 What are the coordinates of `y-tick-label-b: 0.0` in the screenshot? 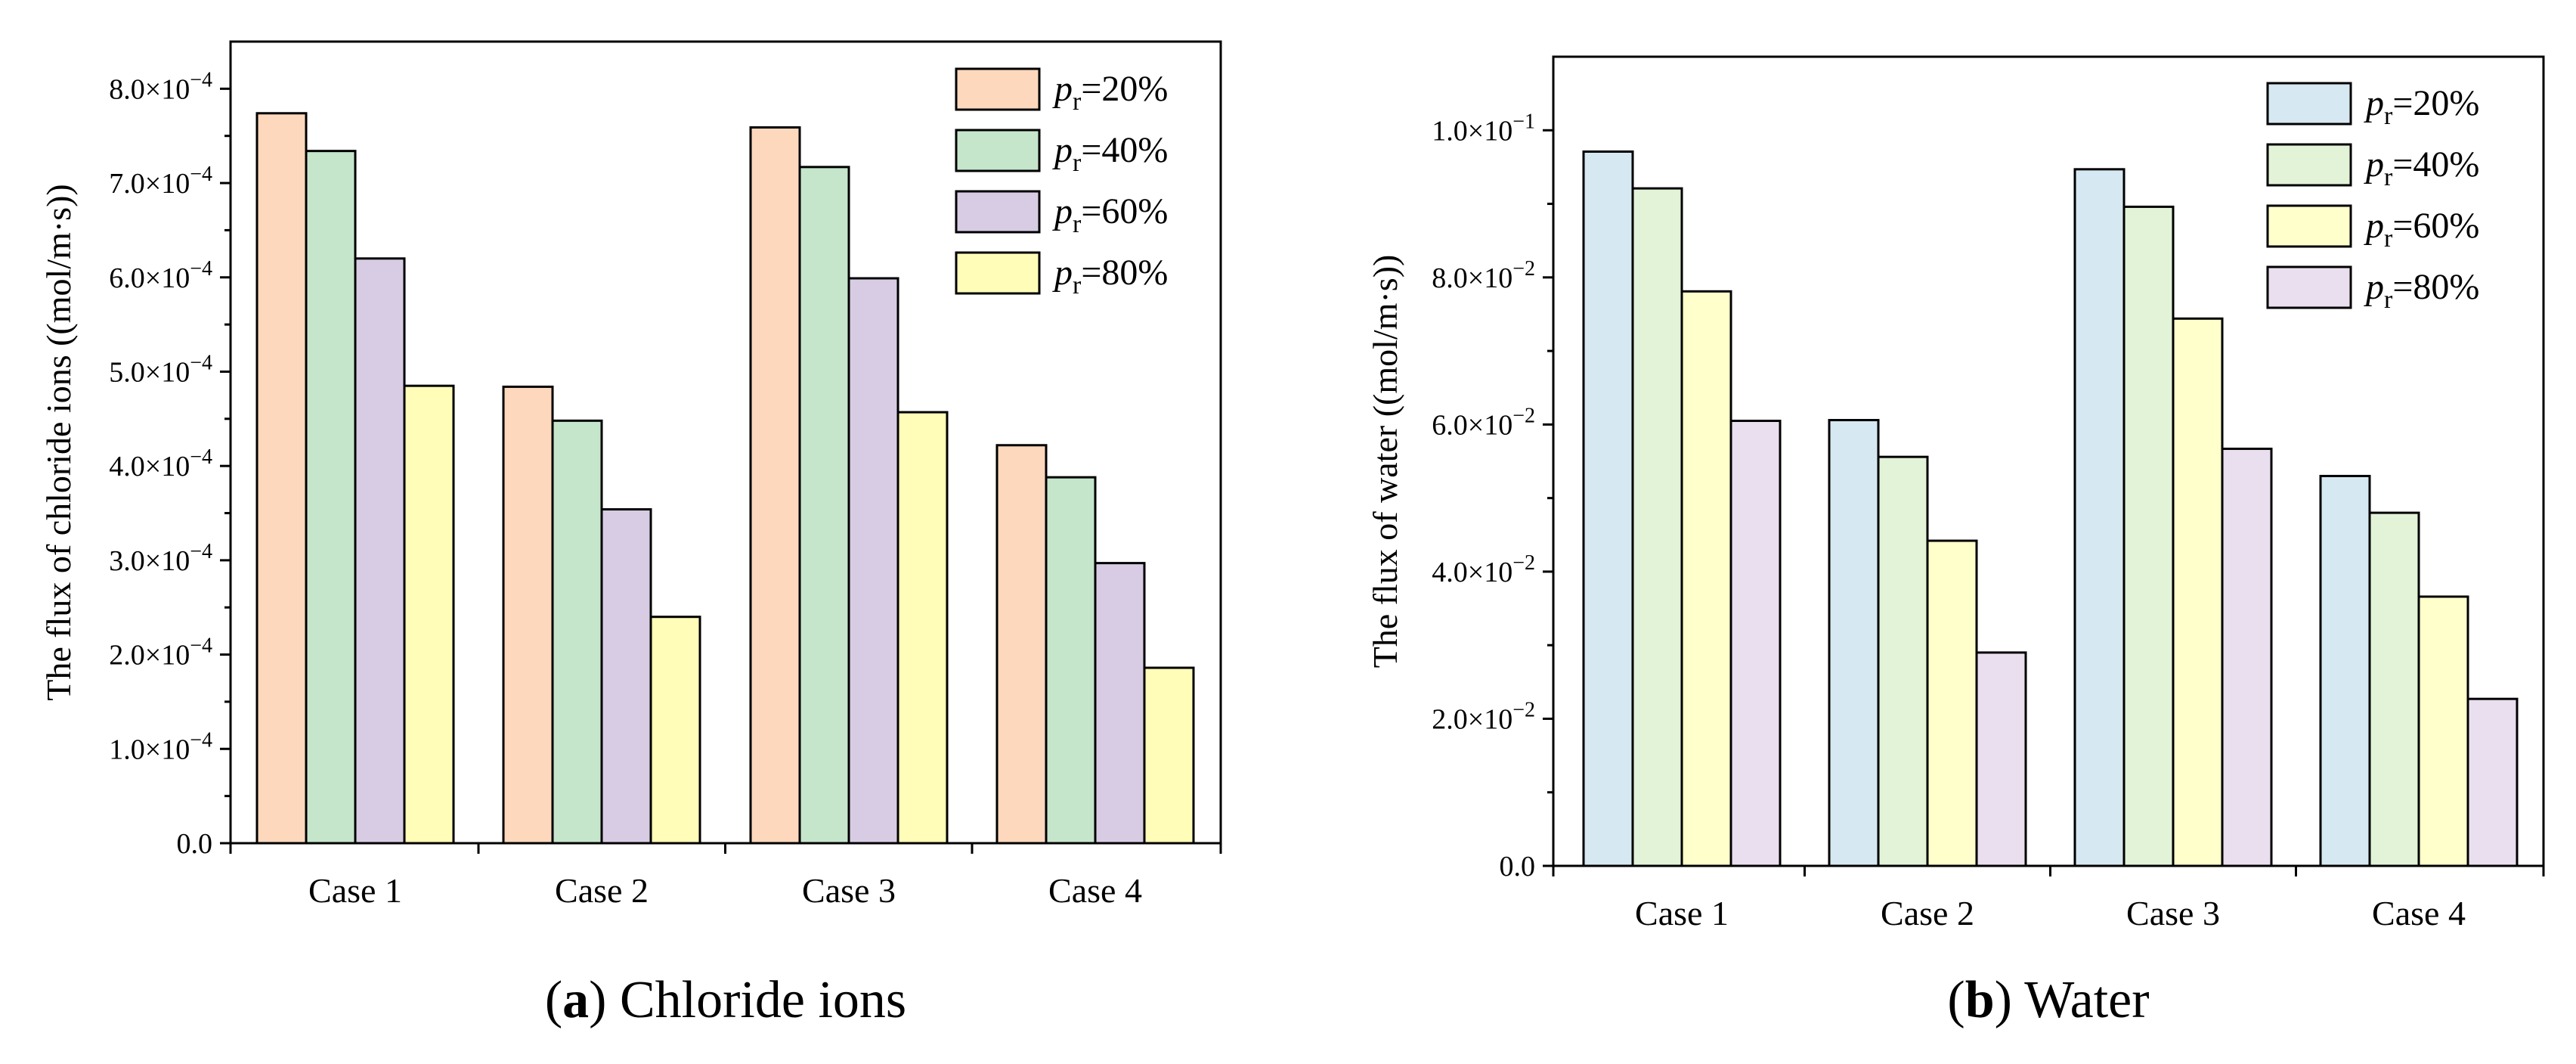 It's located at (1518, 867).